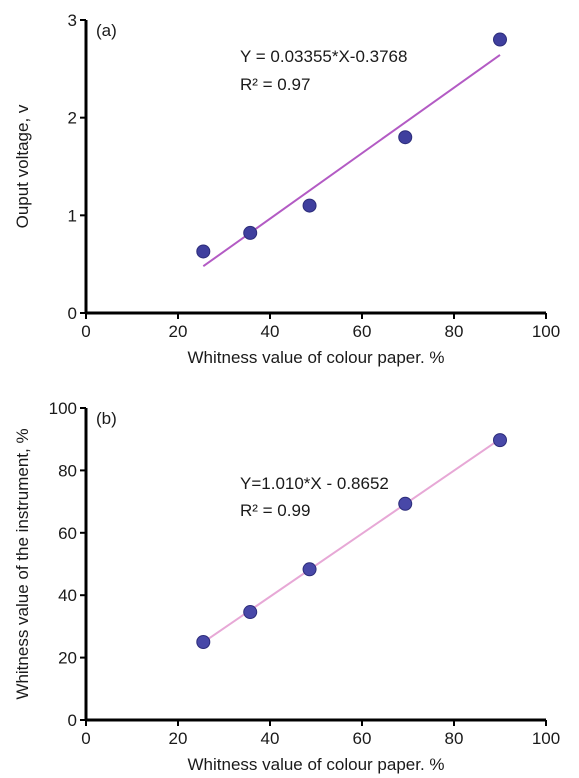 Image resolution: width=579 pixels, height=778 pixels. I want to click on r-squared: R² = 0.97, so click(275, 84).